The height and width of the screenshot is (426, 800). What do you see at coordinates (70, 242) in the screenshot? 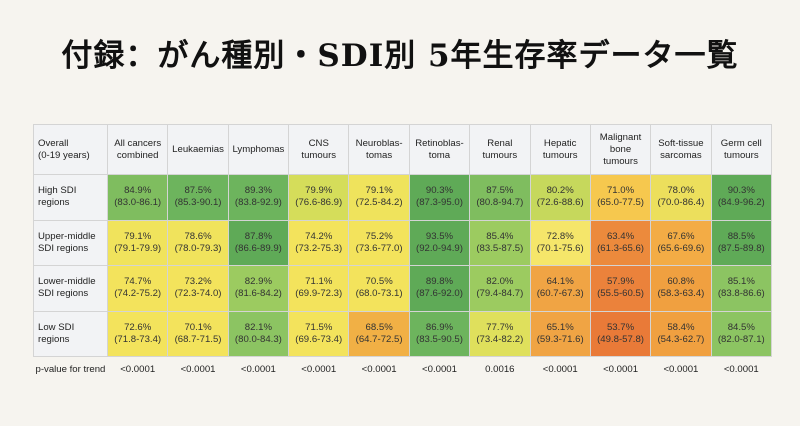
I see `row-label: Upper-middle SDI regions` at bounding box center [70, 242].